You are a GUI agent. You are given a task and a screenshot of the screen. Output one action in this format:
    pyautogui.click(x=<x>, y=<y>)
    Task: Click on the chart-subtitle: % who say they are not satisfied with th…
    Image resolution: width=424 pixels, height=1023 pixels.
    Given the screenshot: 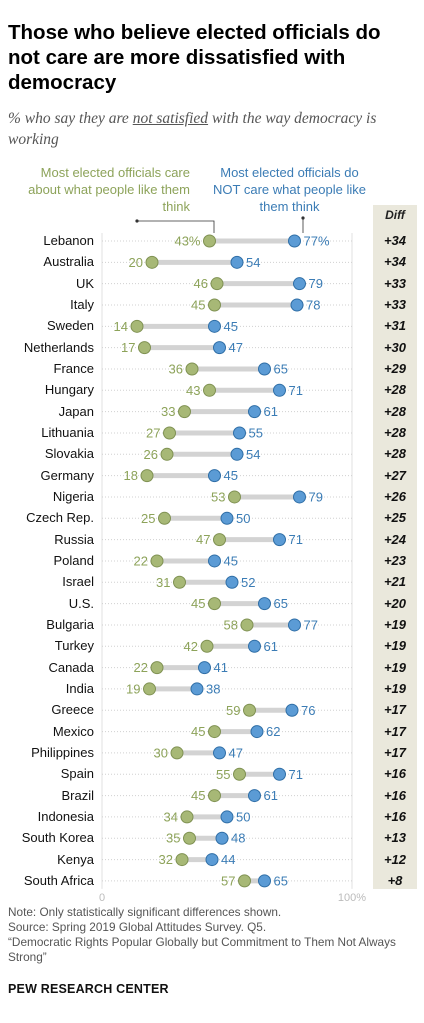 What is the action you would take?
    pyautogui.click(x=198, y=129)
    